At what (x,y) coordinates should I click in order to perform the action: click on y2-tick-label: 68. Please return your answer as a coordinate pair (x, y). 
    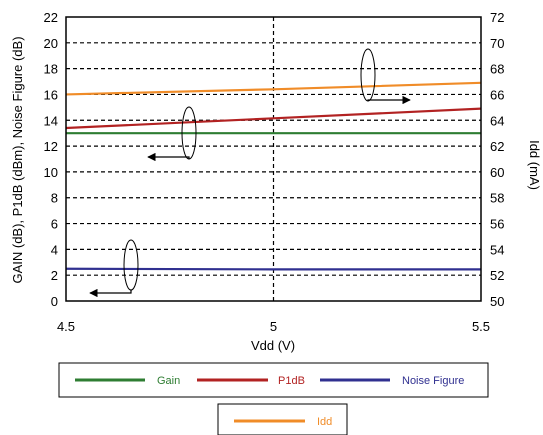
    Looking at the image, I should click on (497, 69).